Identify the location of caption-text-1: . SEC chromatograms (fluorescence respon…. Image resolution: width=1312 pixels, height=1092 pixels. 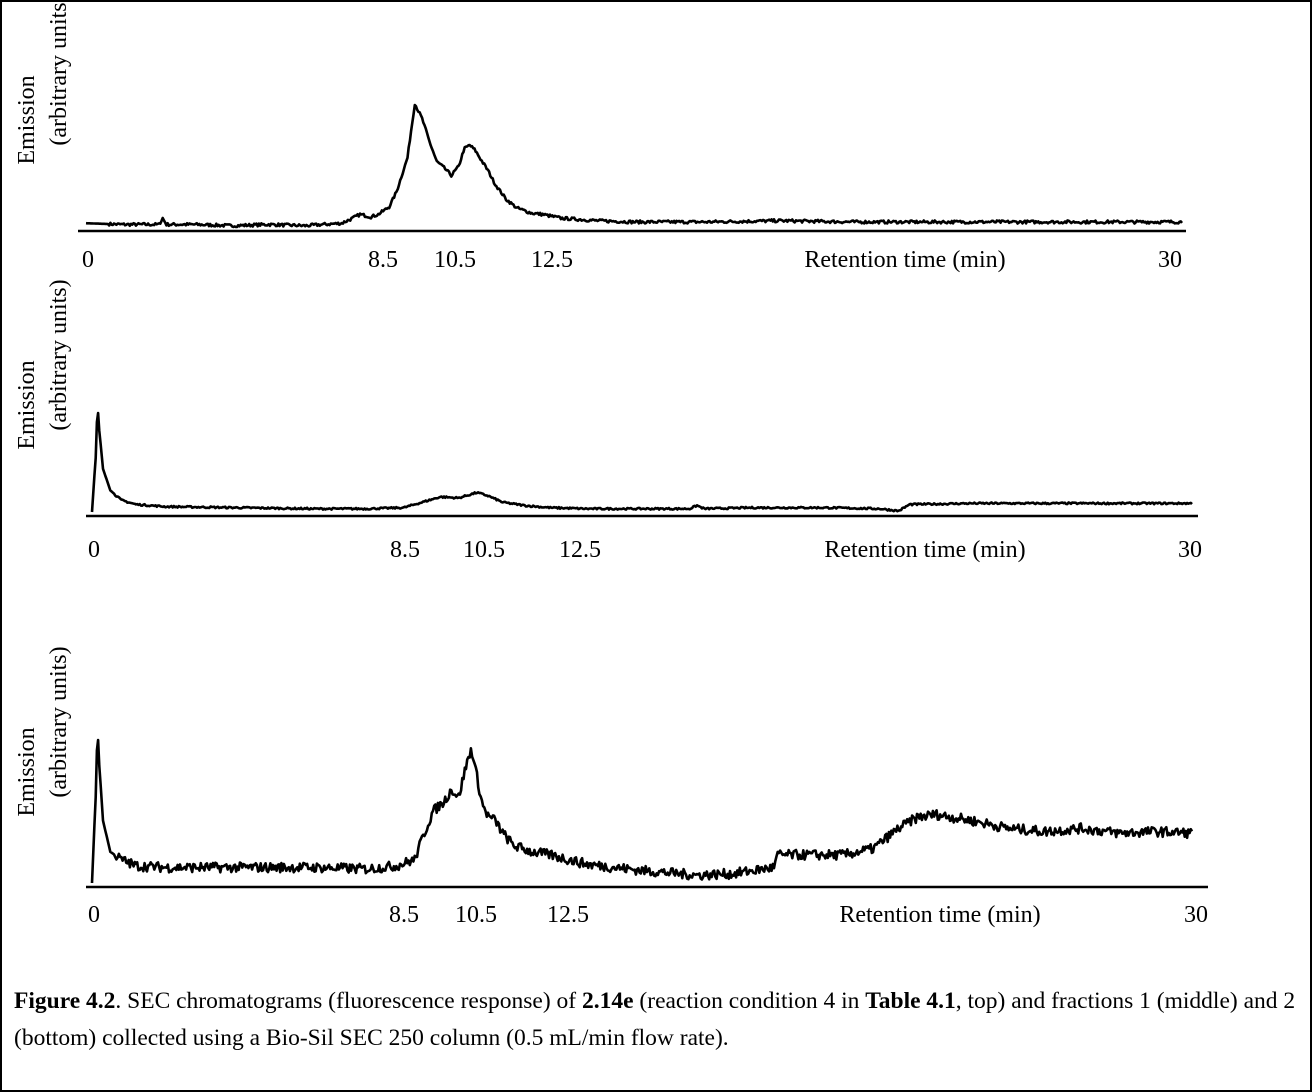
(348, 1001).